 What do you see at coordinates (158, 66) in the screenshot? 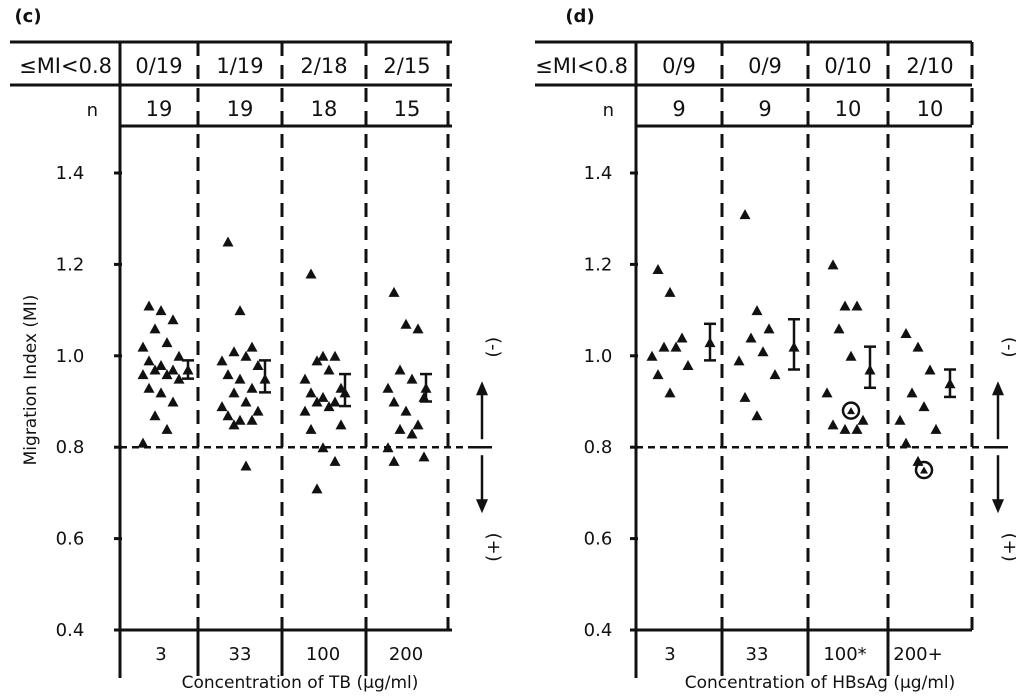
I see `ratio-label: 0/19` at bounding box center [158, 66].